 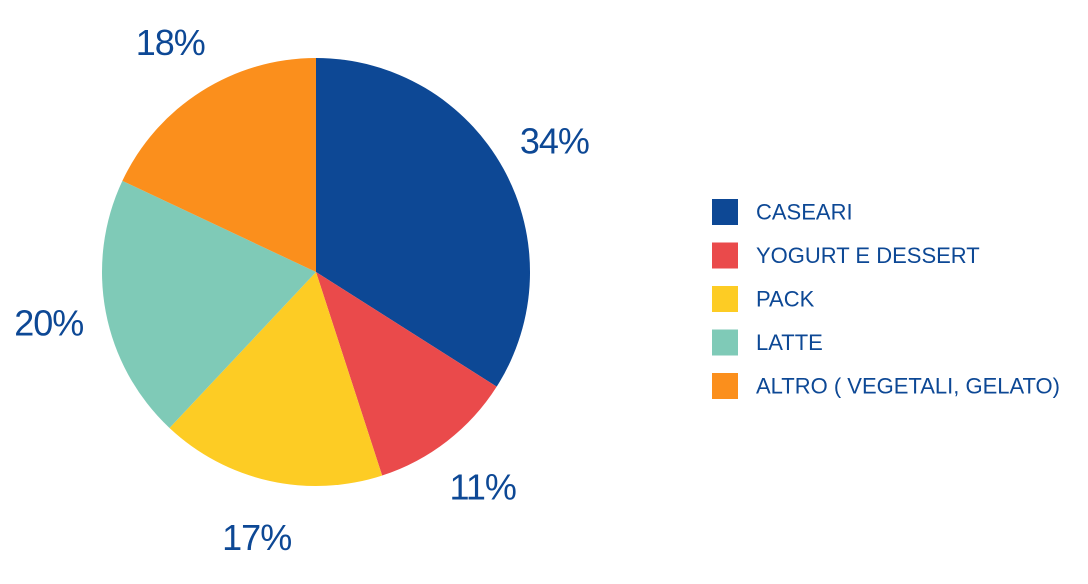 I want to click on legend-swatch-yogurt-e-dessert, so click(x=725, y=255).